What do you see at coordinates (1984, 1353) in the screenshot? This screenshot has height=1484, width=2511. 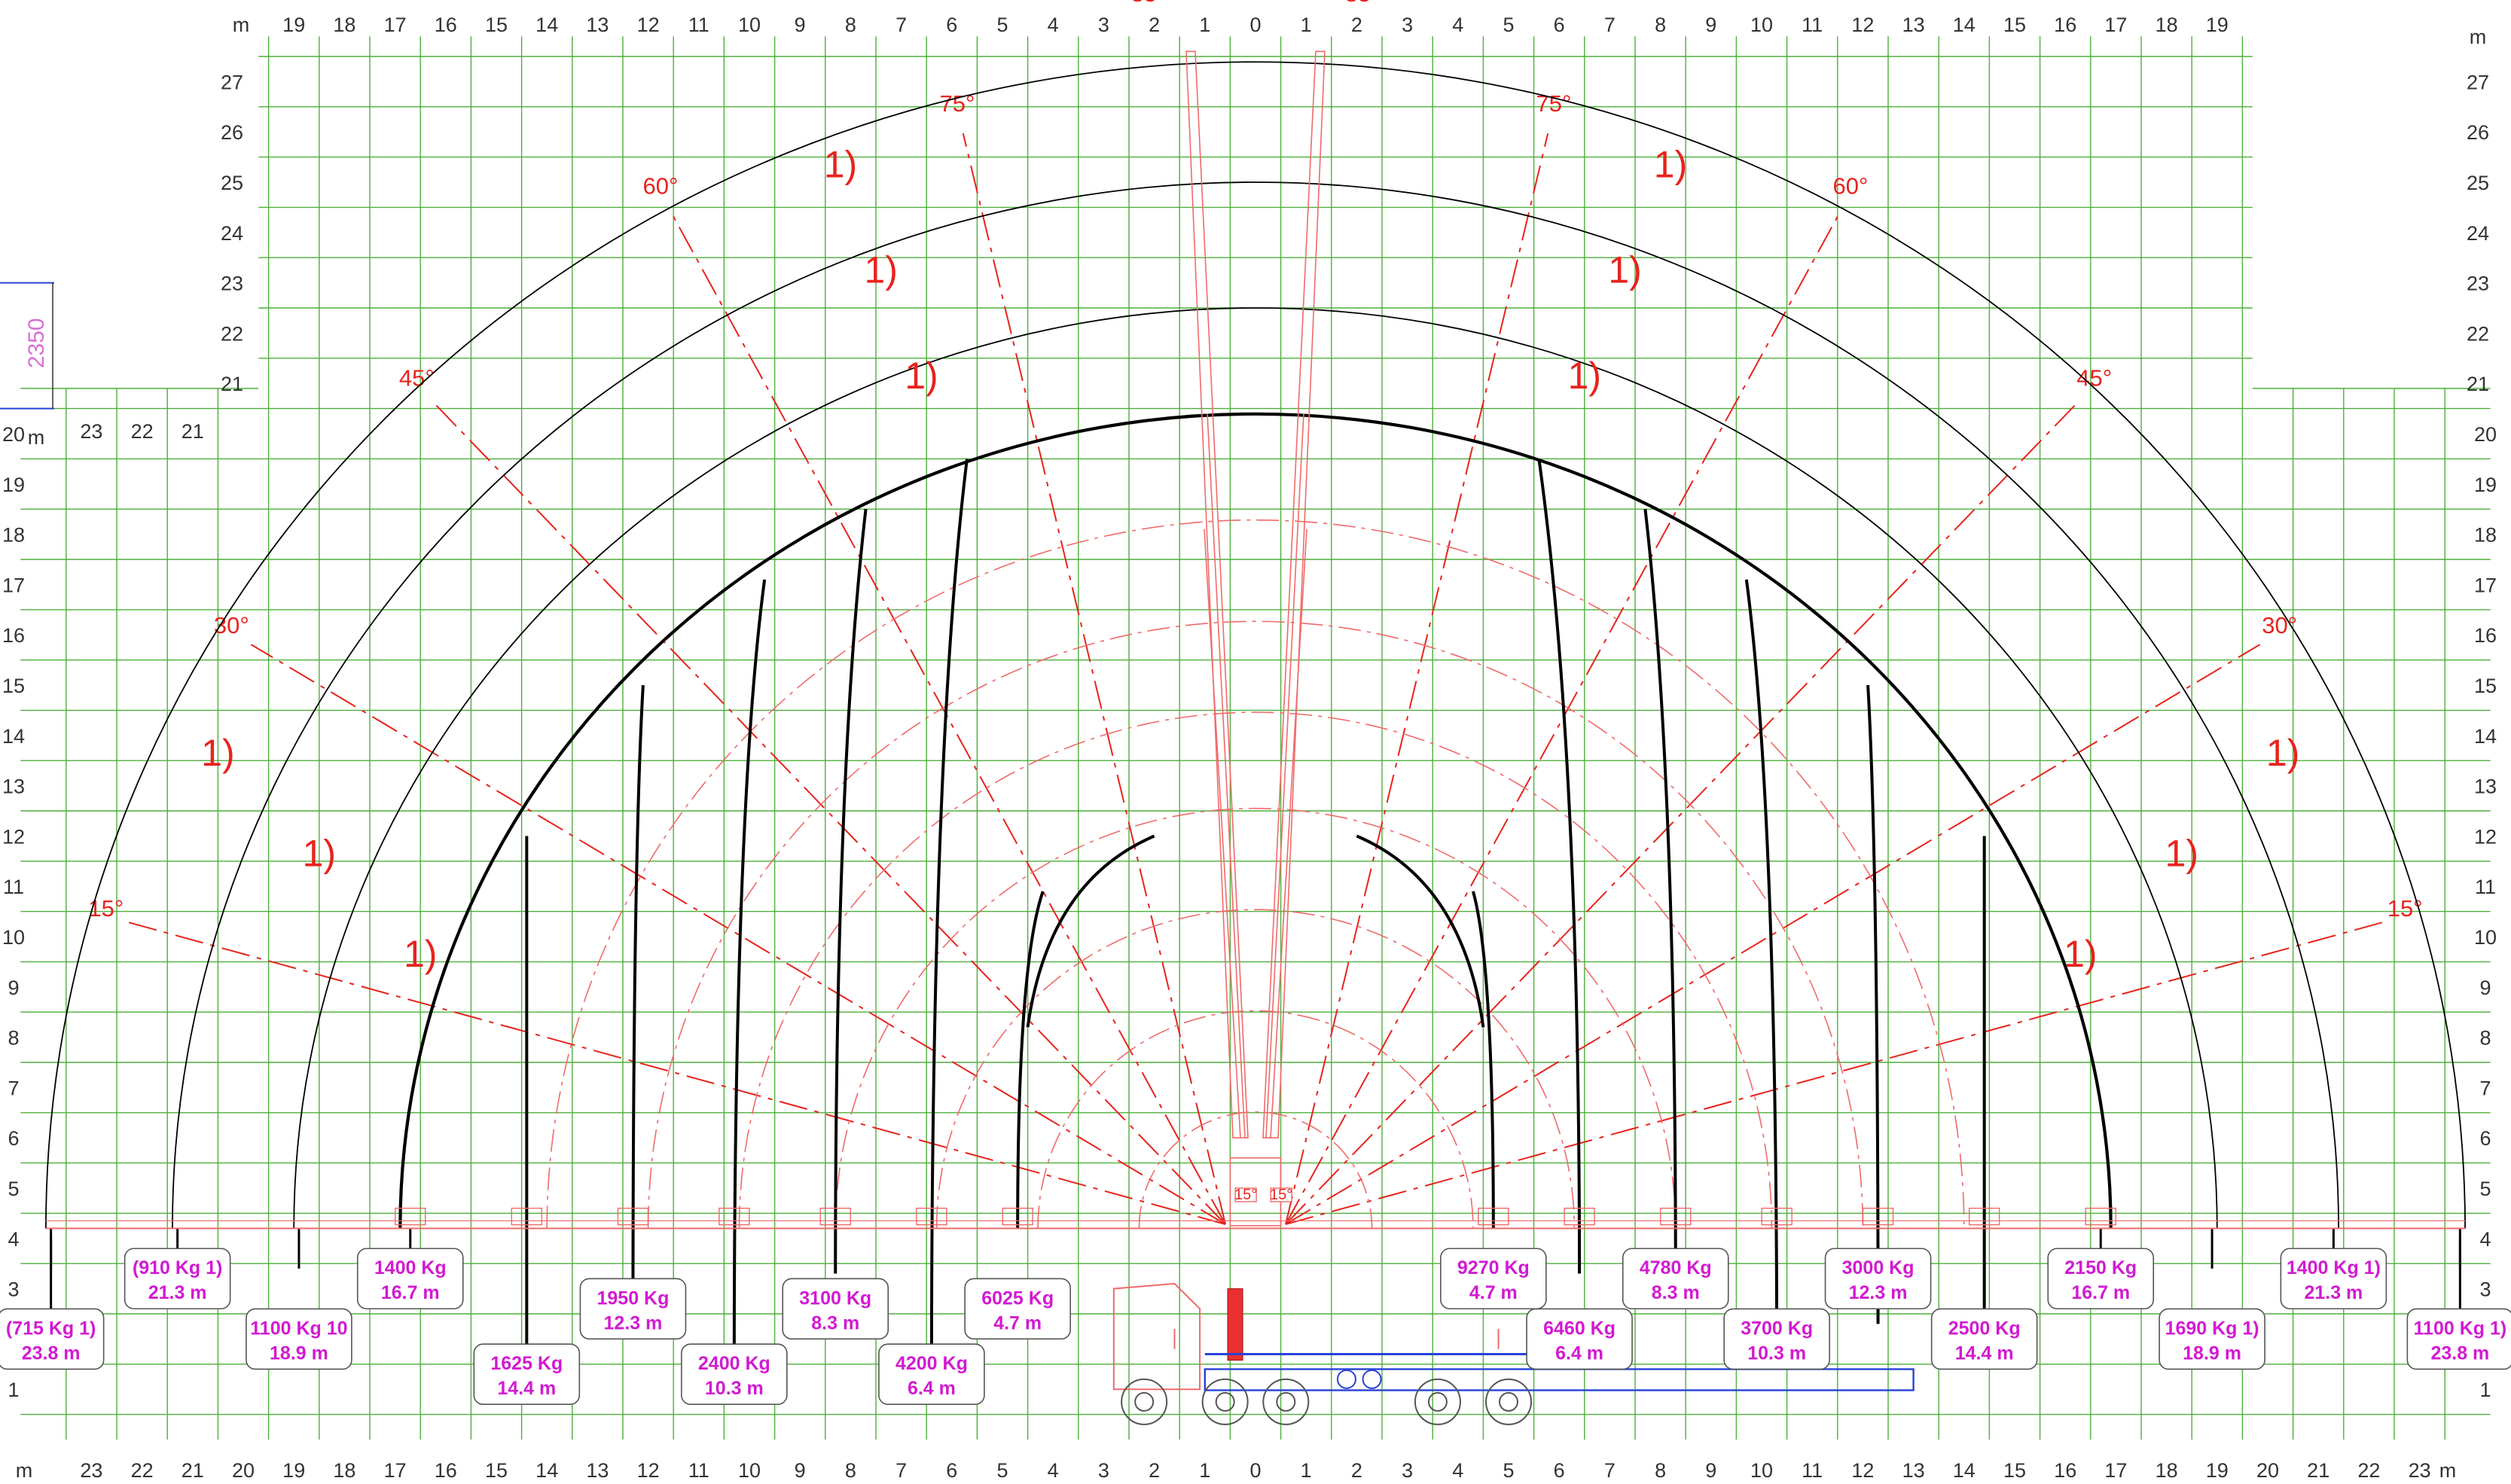 I see `outreach-label: 14.4 m` at bounding box center [1984, 1353].